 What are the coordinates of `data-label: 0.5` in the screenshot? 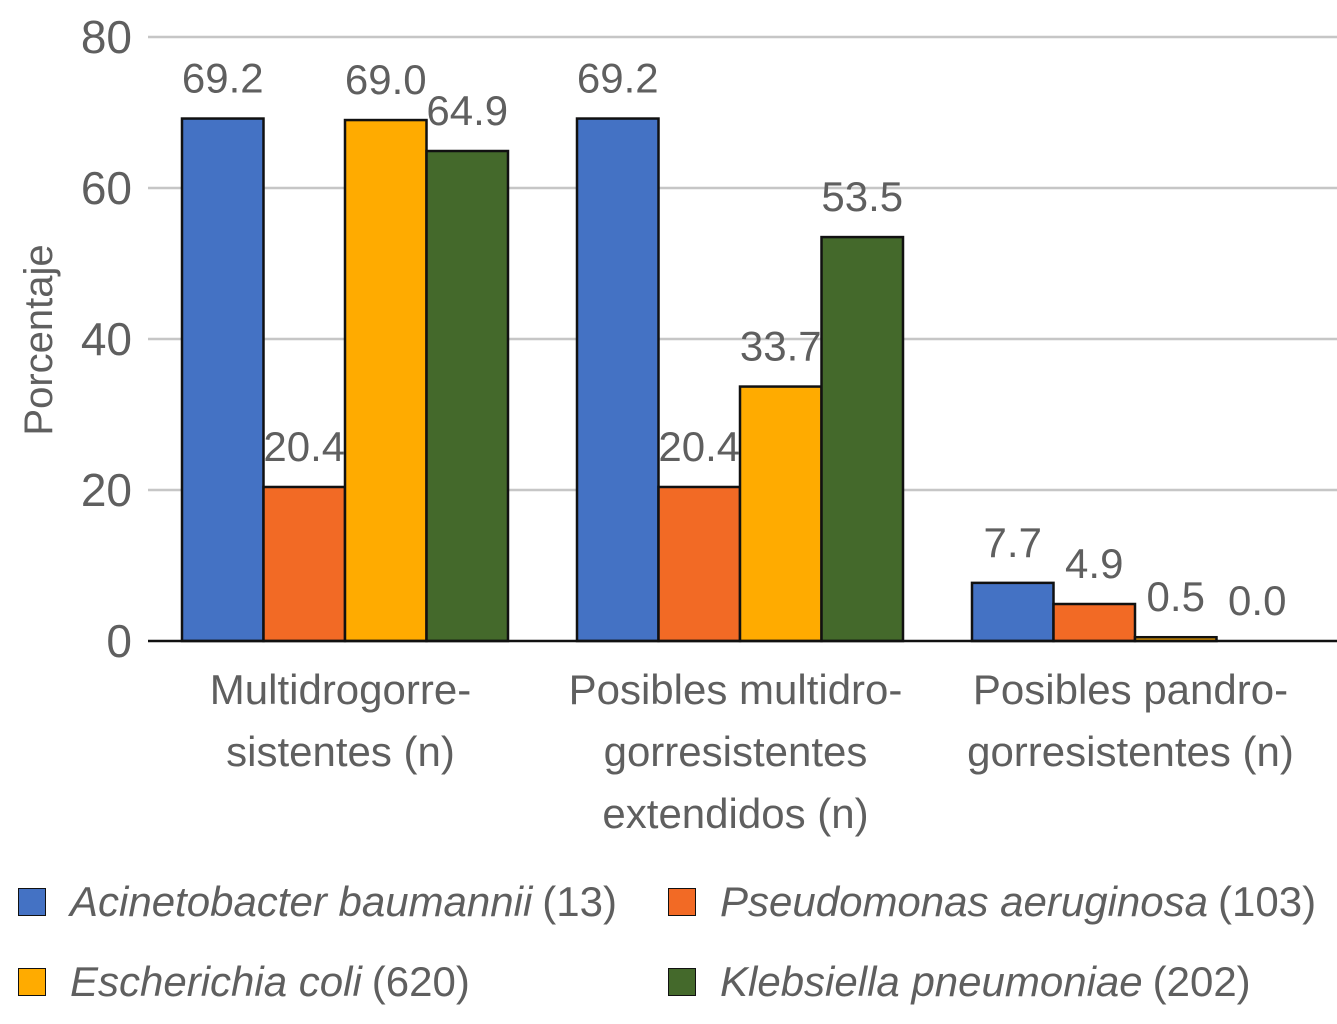 It's located at (1176, 596).